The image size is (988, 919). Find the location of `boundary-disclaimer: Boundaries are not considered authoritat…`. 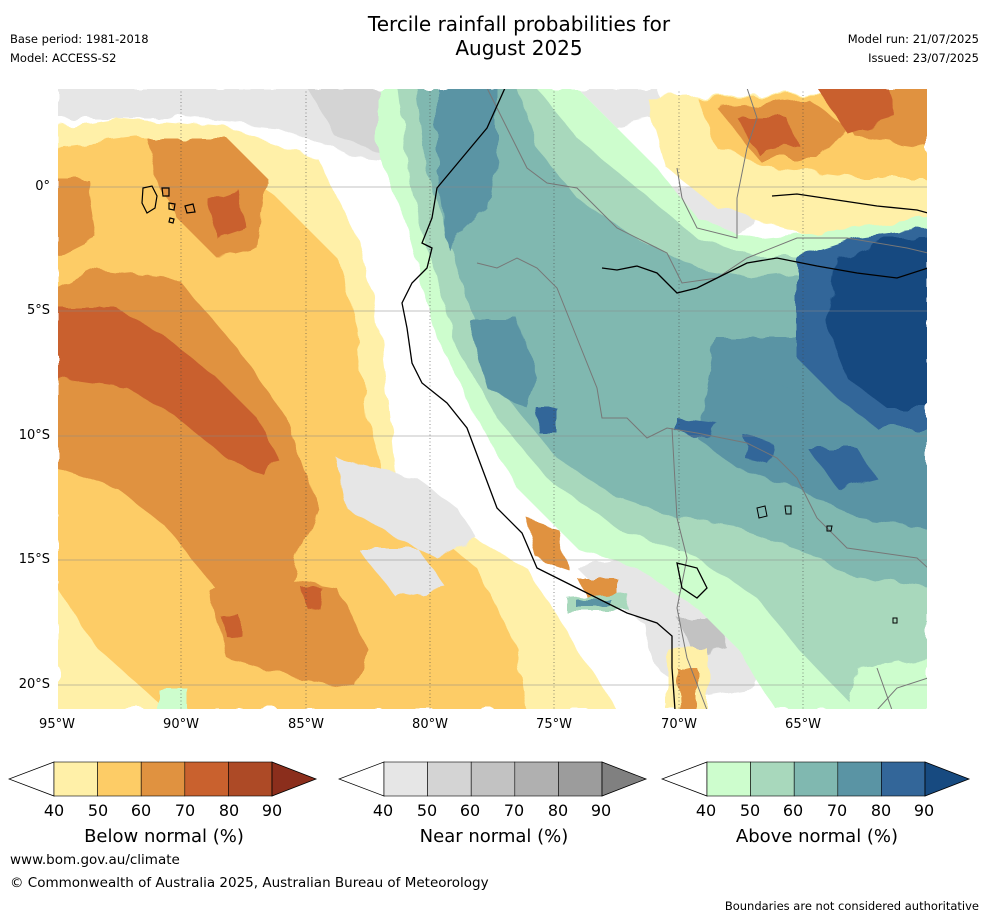

boundary-disclaimer: Boundaries are not considered authoritat… is located at coordinates (851, 906).